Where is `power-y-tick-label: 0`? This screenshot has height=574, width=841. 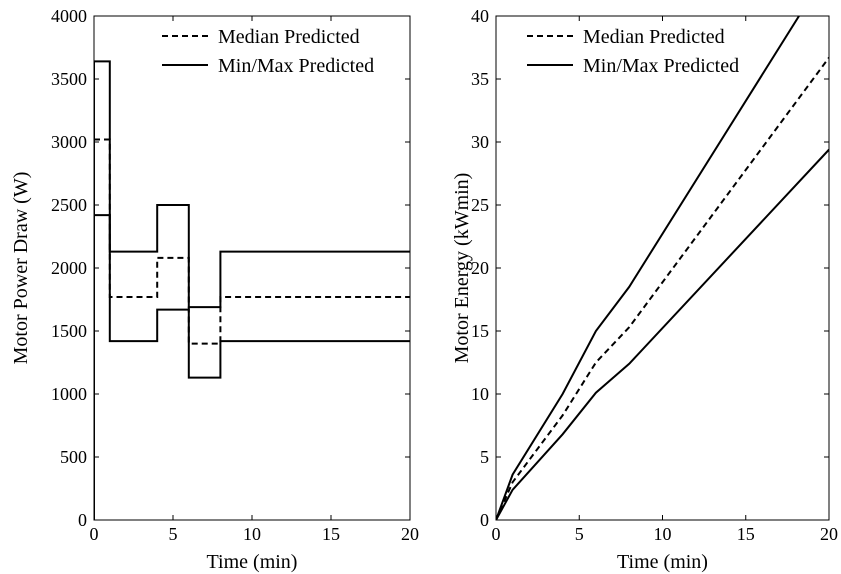
power-y-tick-label: 0 is located at coordinates (82, 520).